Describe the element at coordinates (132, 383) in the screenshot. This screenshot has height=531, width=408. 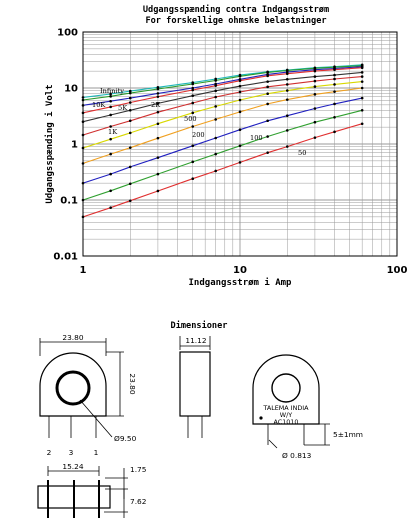
I see `front-height-label: 23.80` at that location.